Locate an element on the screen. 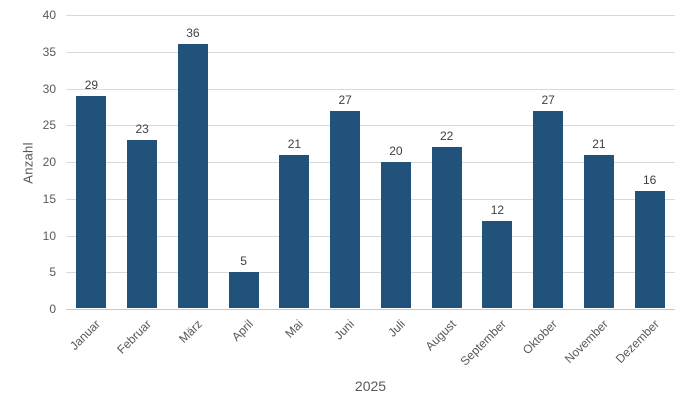 The width and height of the screenshot is (691, 415). bar-november is located at coordinates (598, 231).